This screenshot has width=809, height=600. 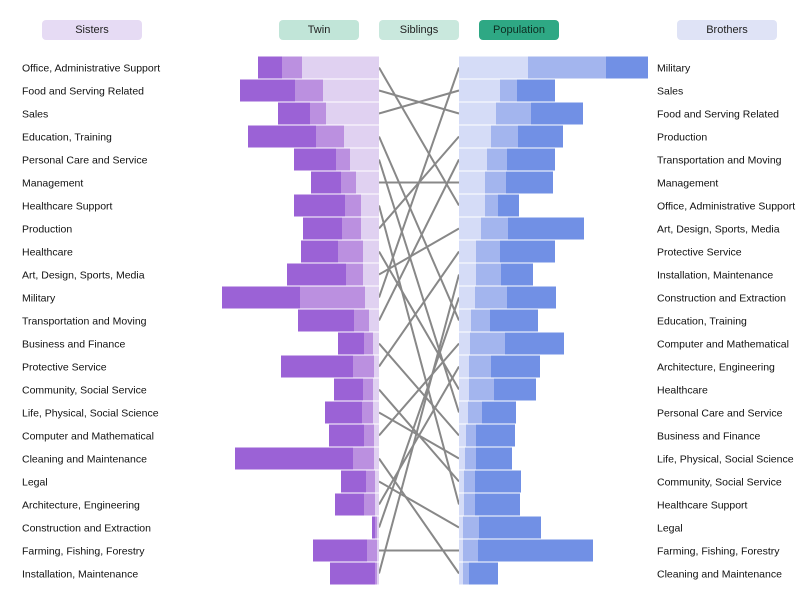 What do you see at coordinates (725, 460) in the screenshot?
I see `brothers-category-label: Life, Physical, Social Science` at bounding box center [725, 460].